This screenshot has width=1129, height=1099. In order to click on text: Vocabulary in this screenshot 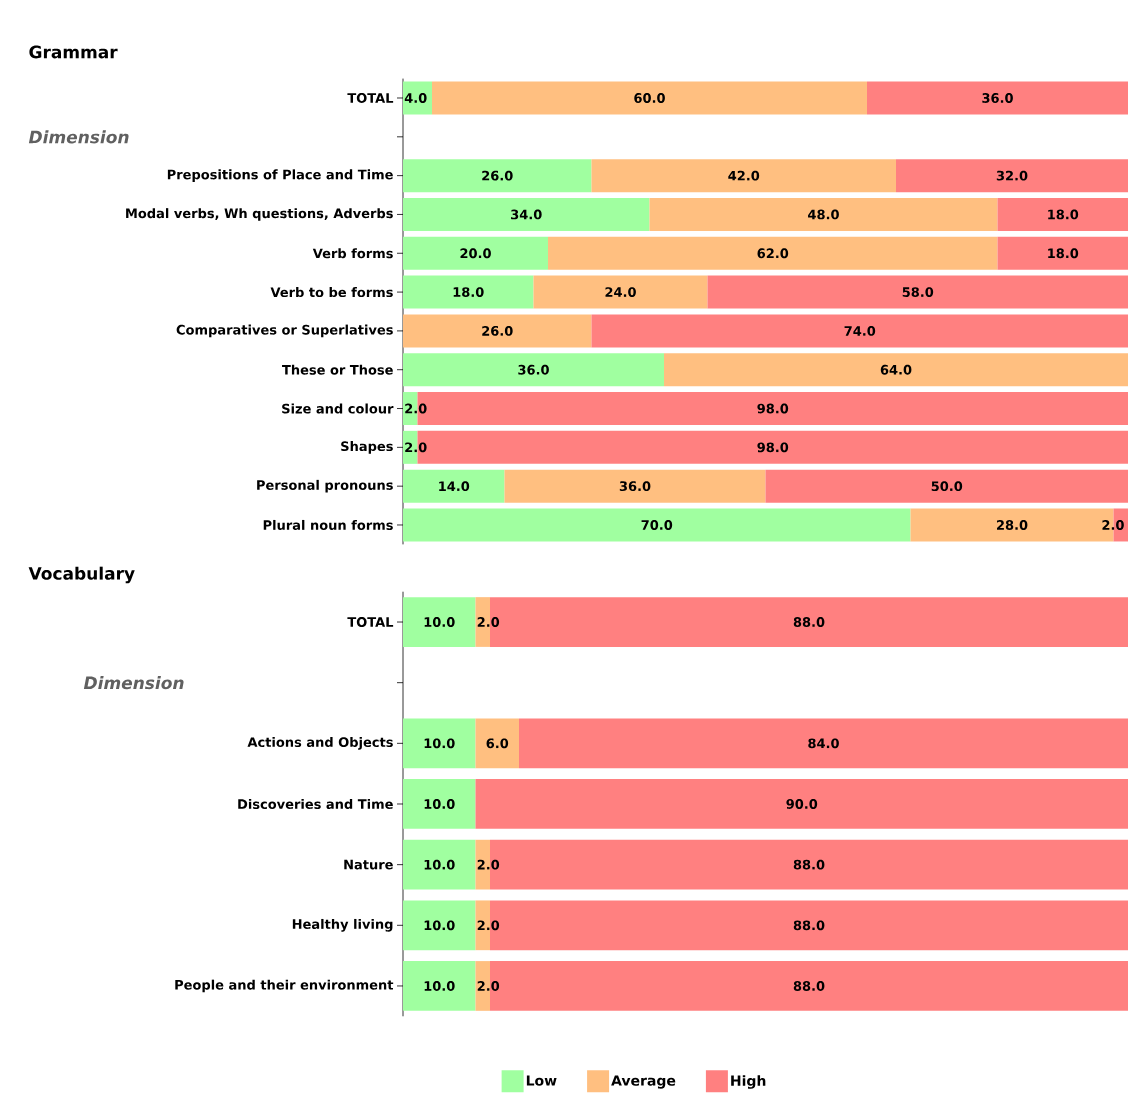, I will do `click(81, 575)`.